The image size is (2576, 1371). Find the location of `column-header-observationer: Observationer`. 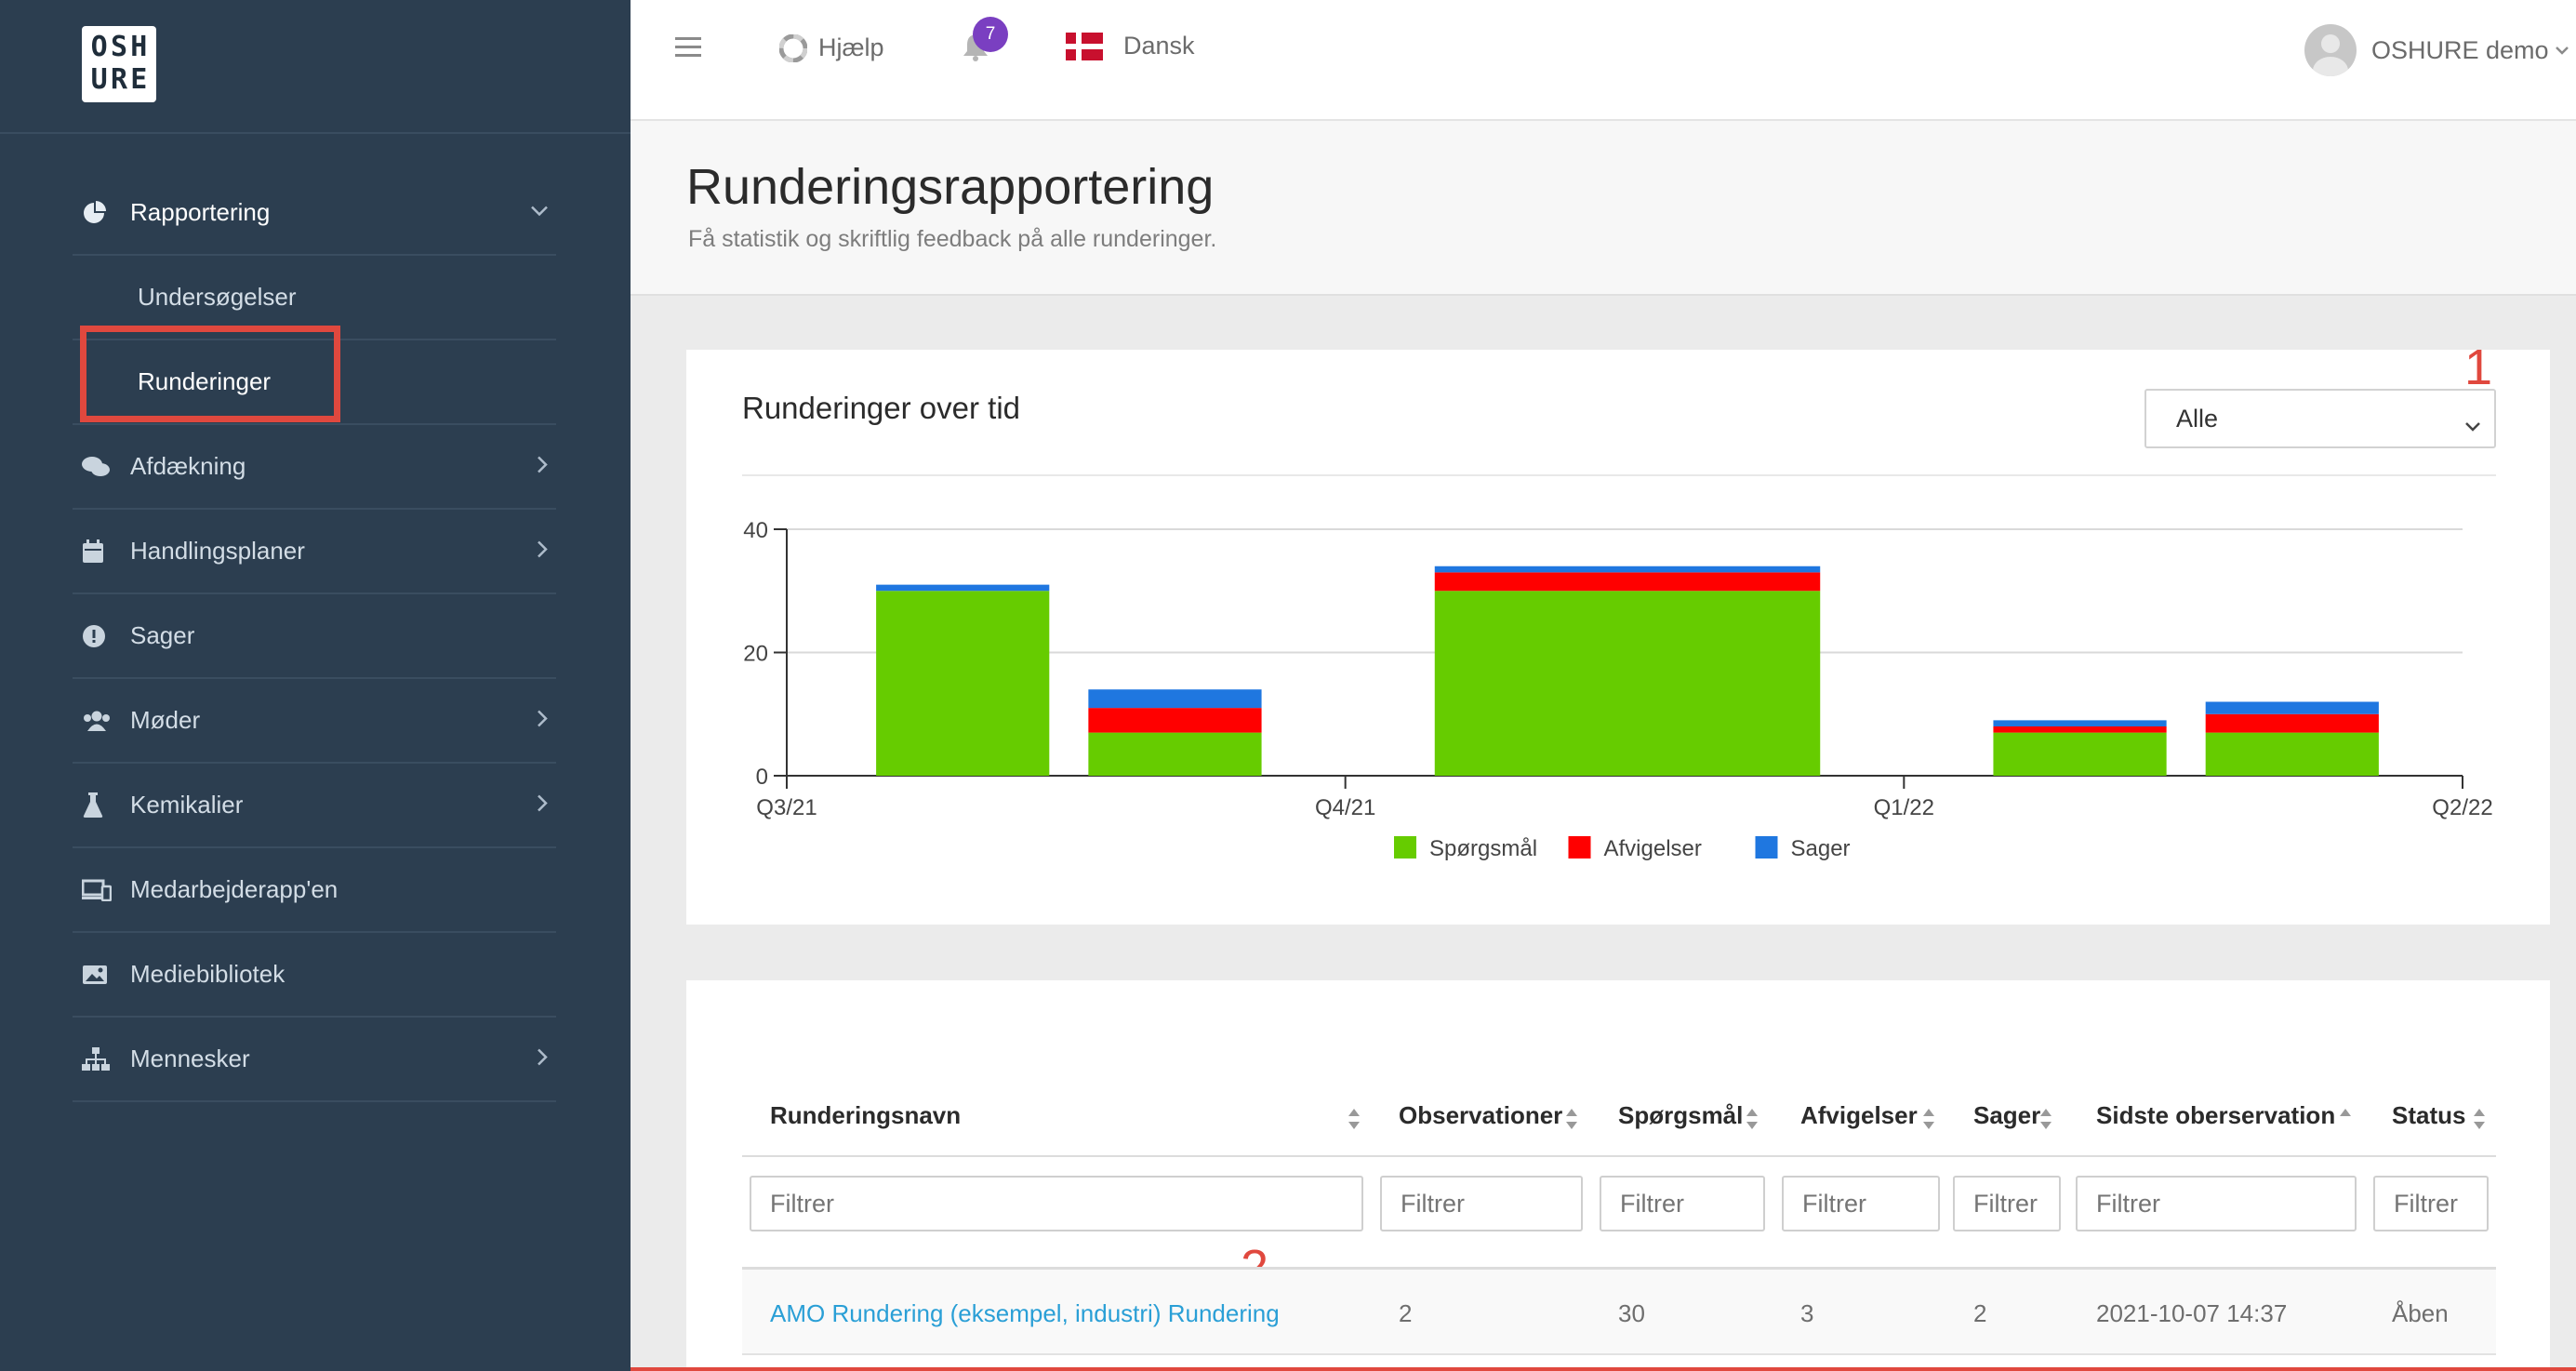

column-header-observationer: Observationer is located at coordinates (1481, 1115).